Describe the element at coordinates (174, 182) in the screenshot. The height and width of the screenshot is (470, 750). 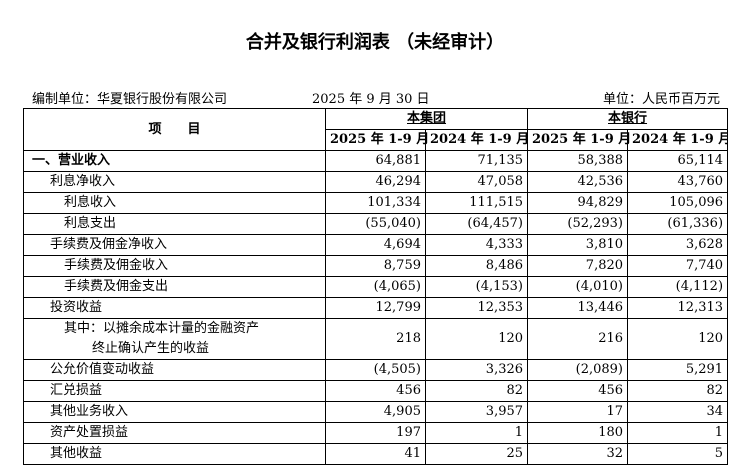
I see `row-label: 利息净收入` at that location.